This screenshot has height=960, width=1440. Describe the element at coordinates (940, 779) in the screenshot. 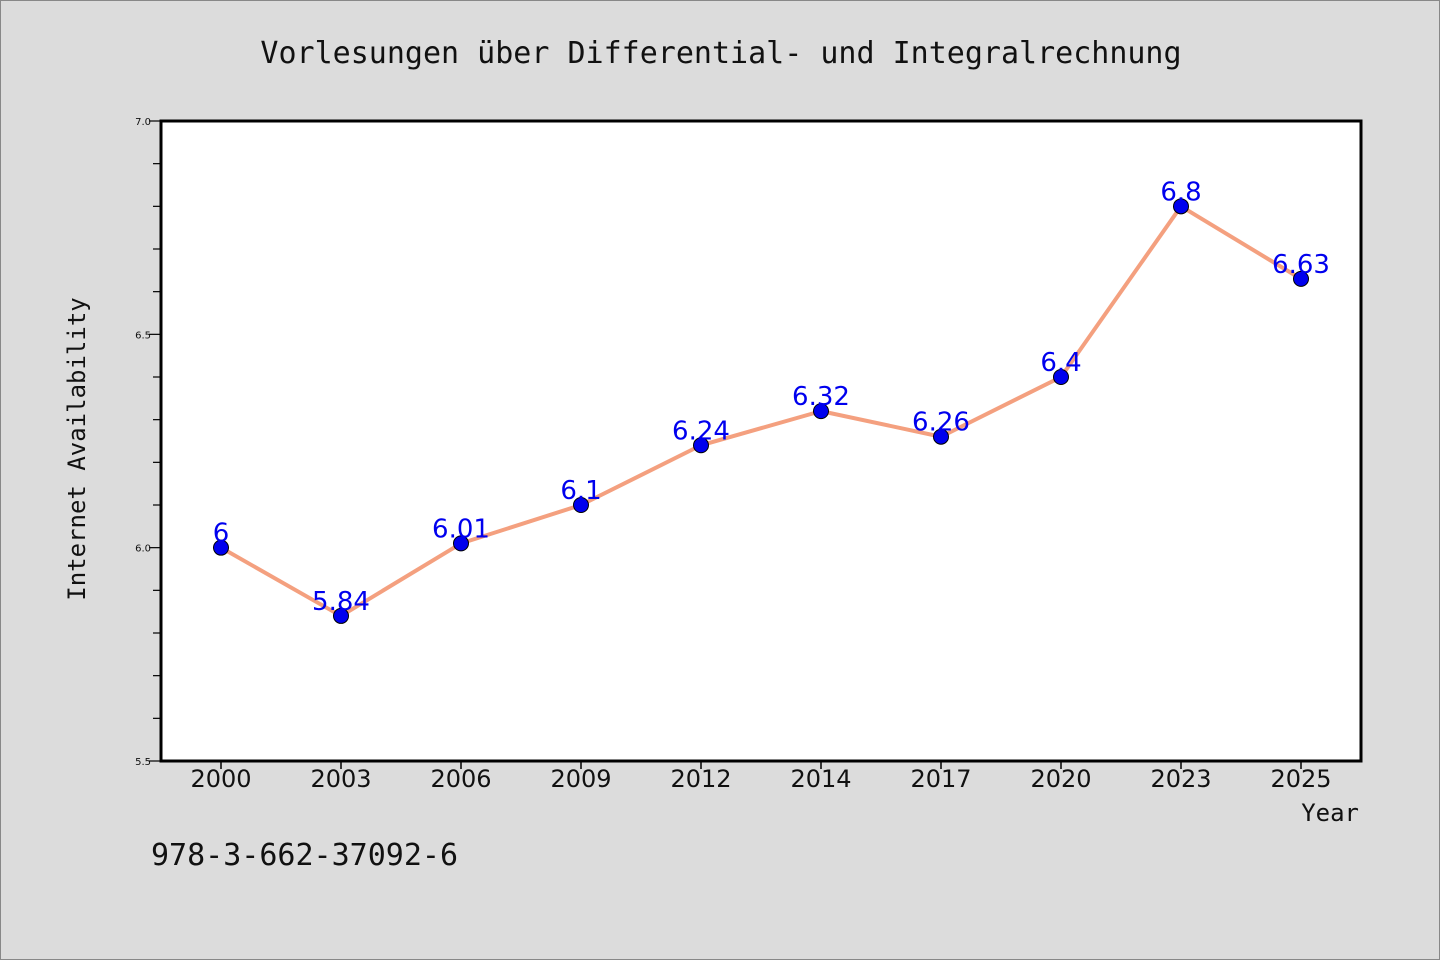

I see `x-tick-label: 2017` at that location.